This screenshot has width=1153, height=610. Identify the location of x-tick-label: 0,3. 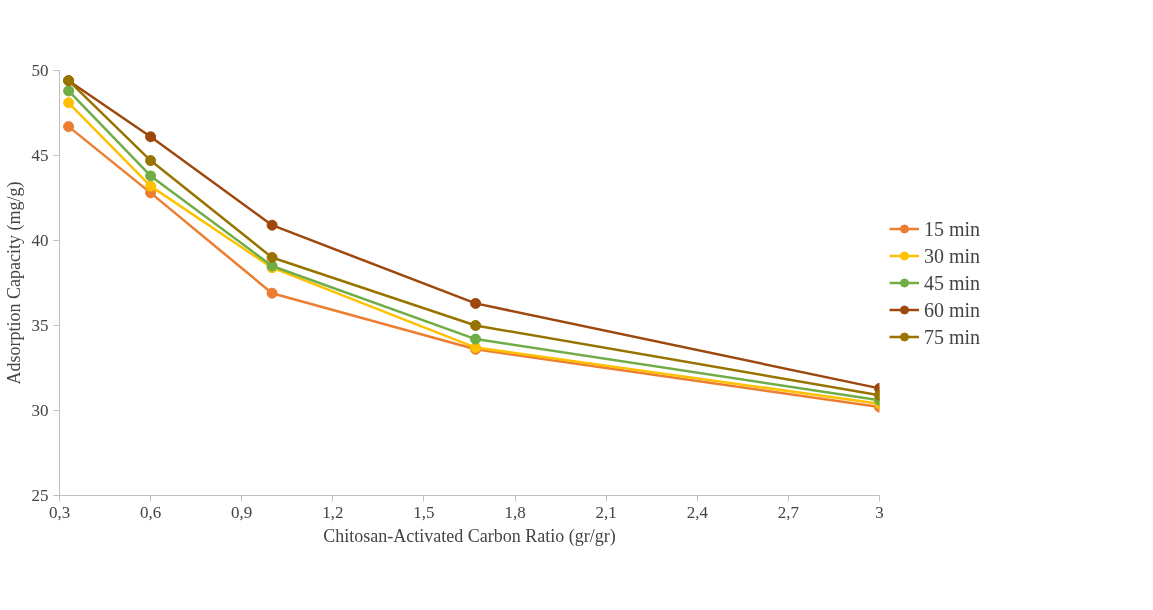
(59, 512).